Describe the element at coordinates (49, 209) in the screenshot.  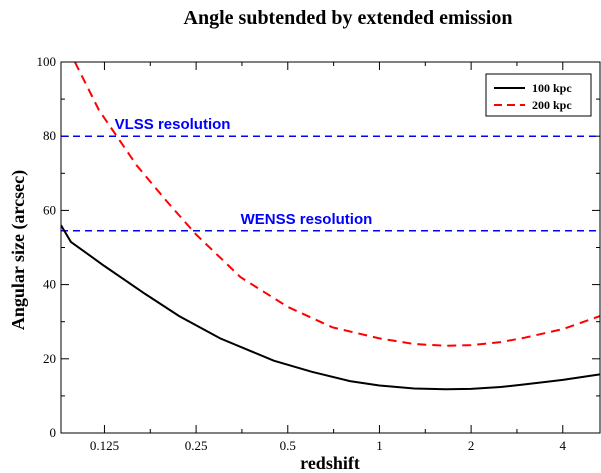
I see `y-tick-label: 60` at that location.